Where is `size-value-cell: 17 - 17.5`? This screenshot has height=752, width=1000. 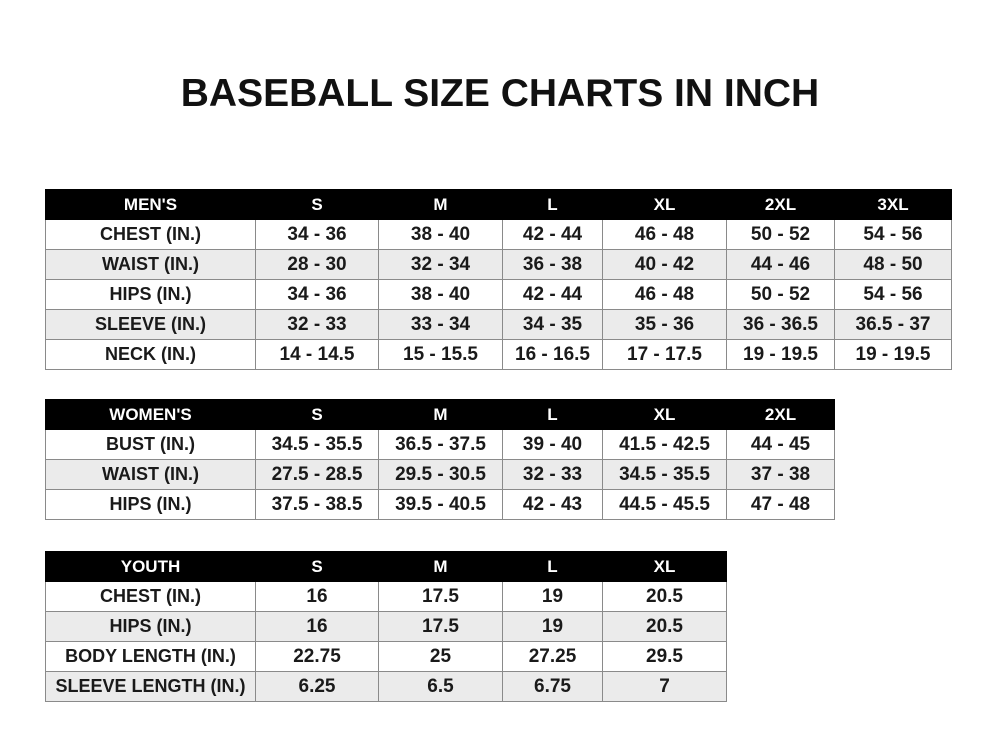
size-value-cell: 17 - 17.5 is located at coordinates (664, 354).